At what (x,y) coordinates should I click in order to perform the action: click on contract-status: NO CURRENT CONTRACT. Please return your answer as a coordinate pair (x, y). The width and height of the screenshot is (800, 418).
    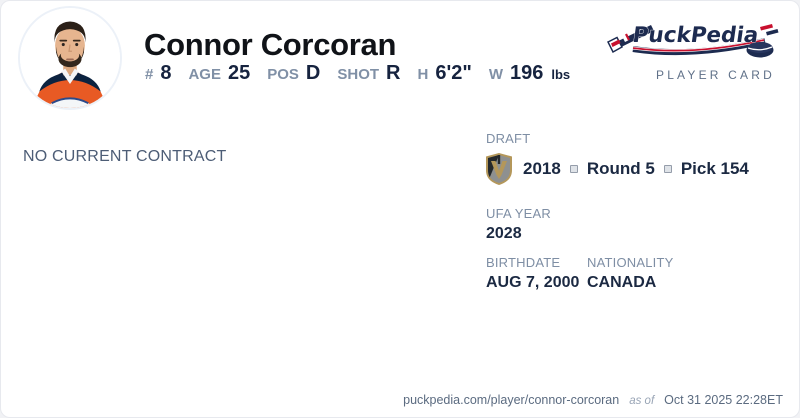
    Looking at the image, I should click on (125, 156).